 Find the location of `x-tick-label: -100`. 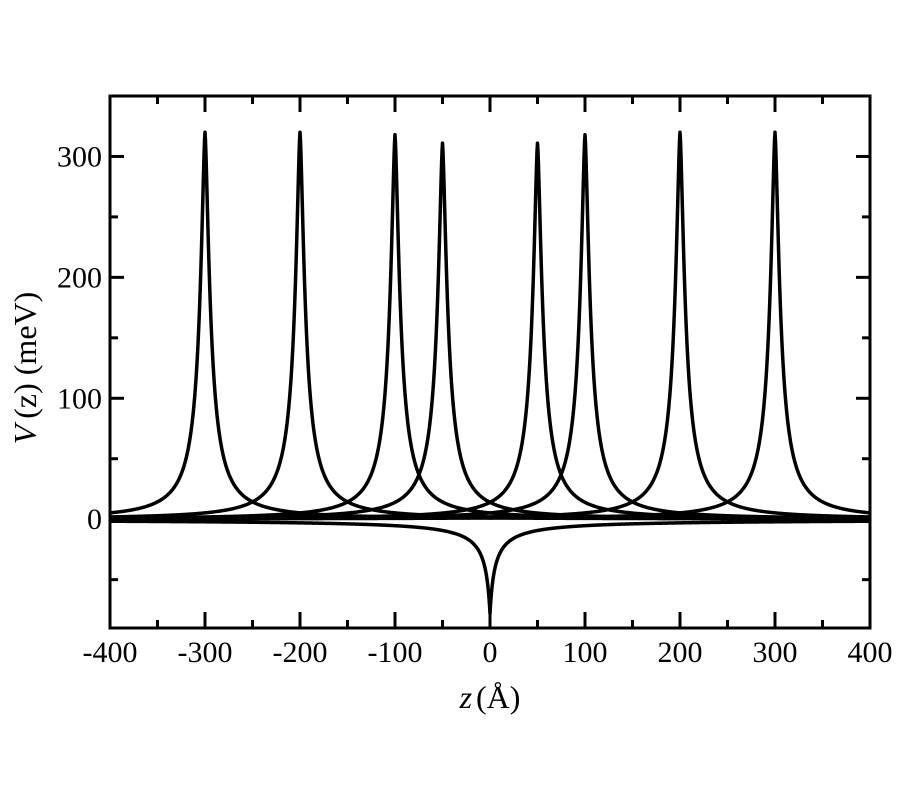

x-tick-label: -100 is located at coordinates (395, 652).